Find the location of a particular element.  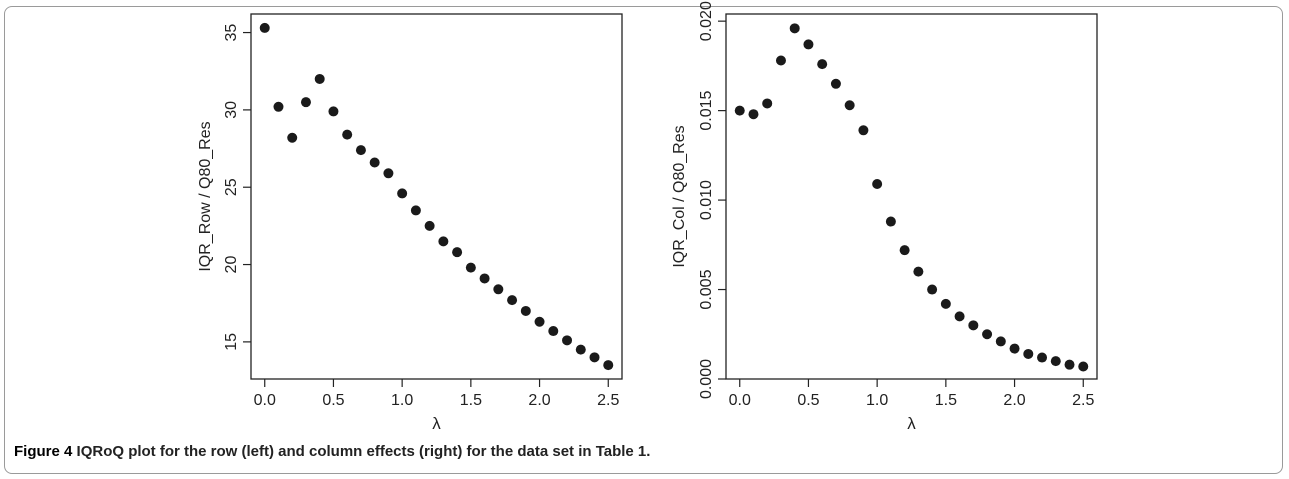

left-y-tick-label: 35 is located at coordinates (231, 33).